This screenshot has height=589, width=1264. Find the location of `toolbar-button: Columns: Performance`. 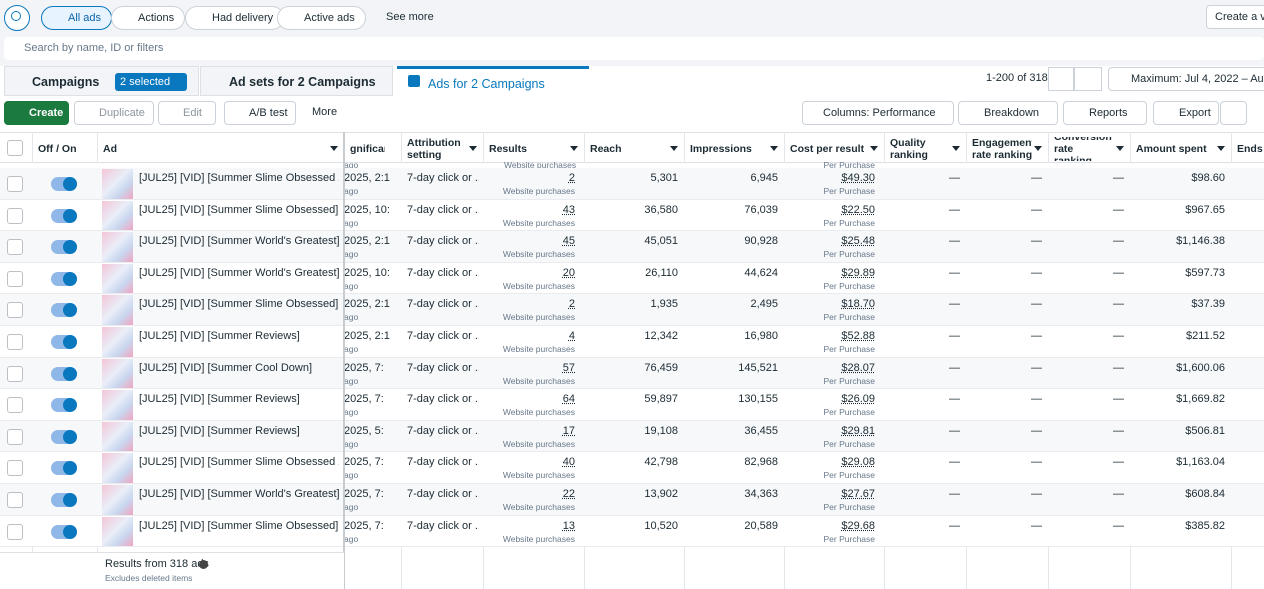

toolbar-button: Columns: Performance is located at coordinates (878, 113).